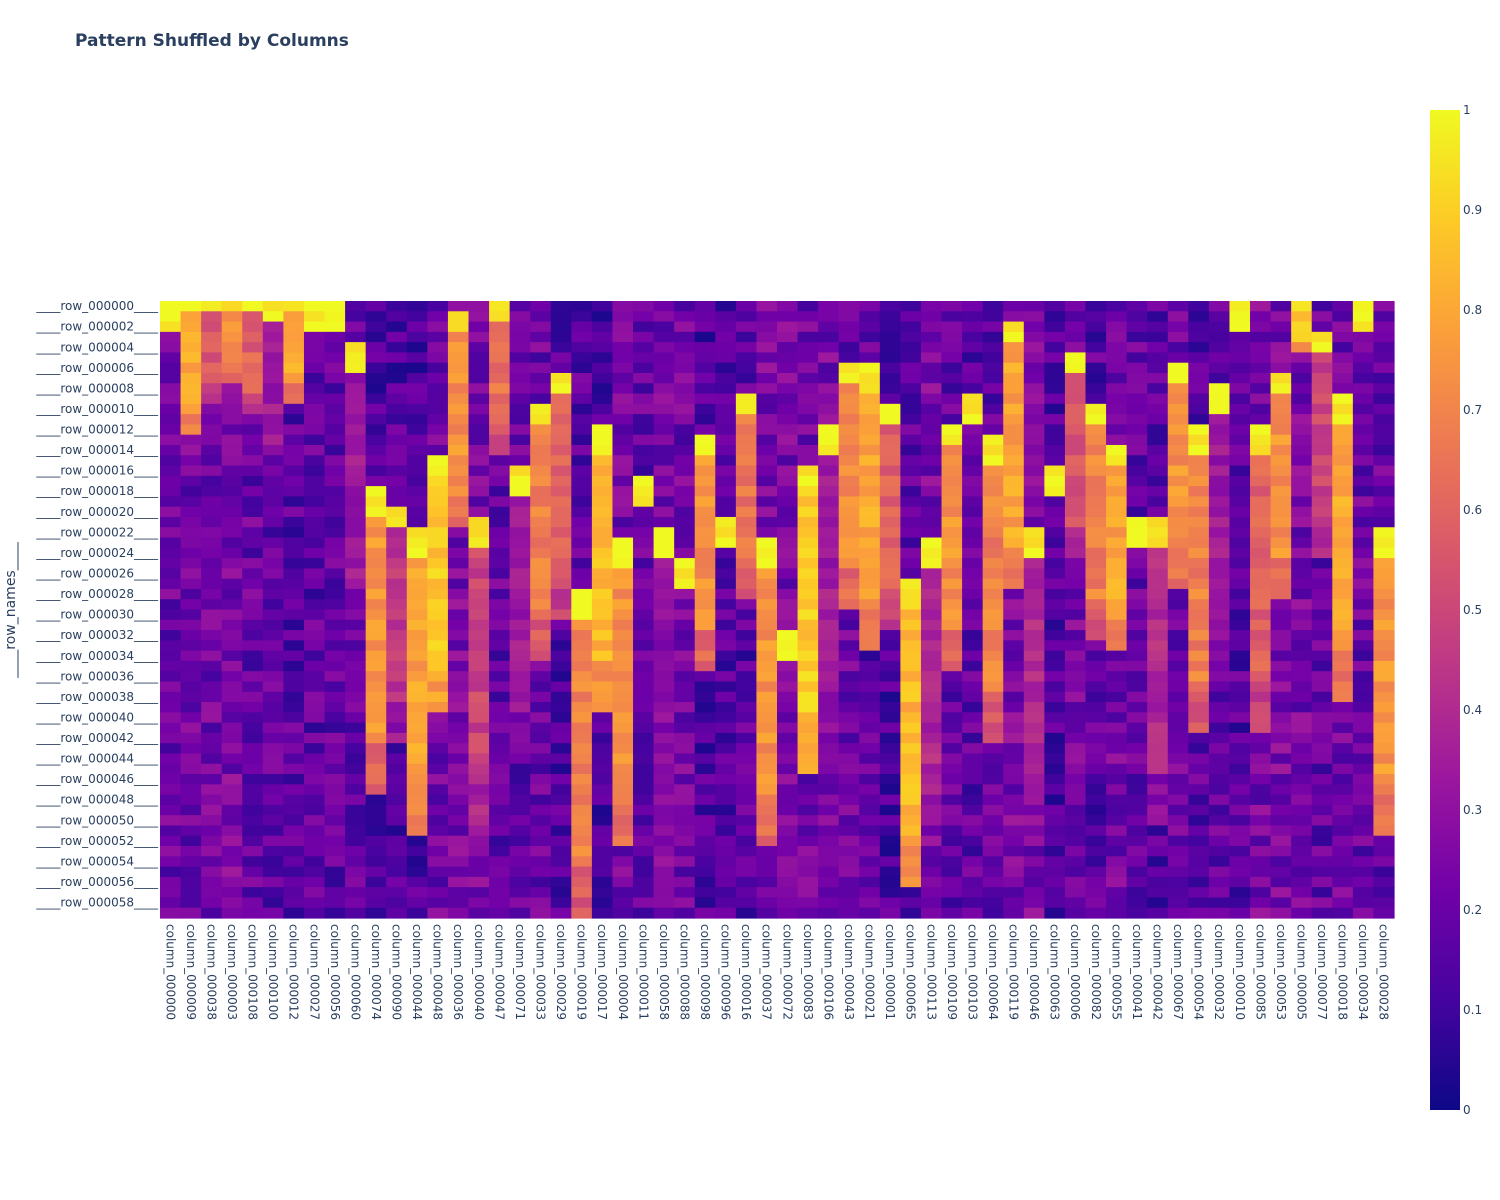 This screenshot has height=1200, width=1500. What do you see at coordinates (1178, 972) in the screenshot?
I see `x-tick-label: column_000067` at bounding box center [1178, 972].